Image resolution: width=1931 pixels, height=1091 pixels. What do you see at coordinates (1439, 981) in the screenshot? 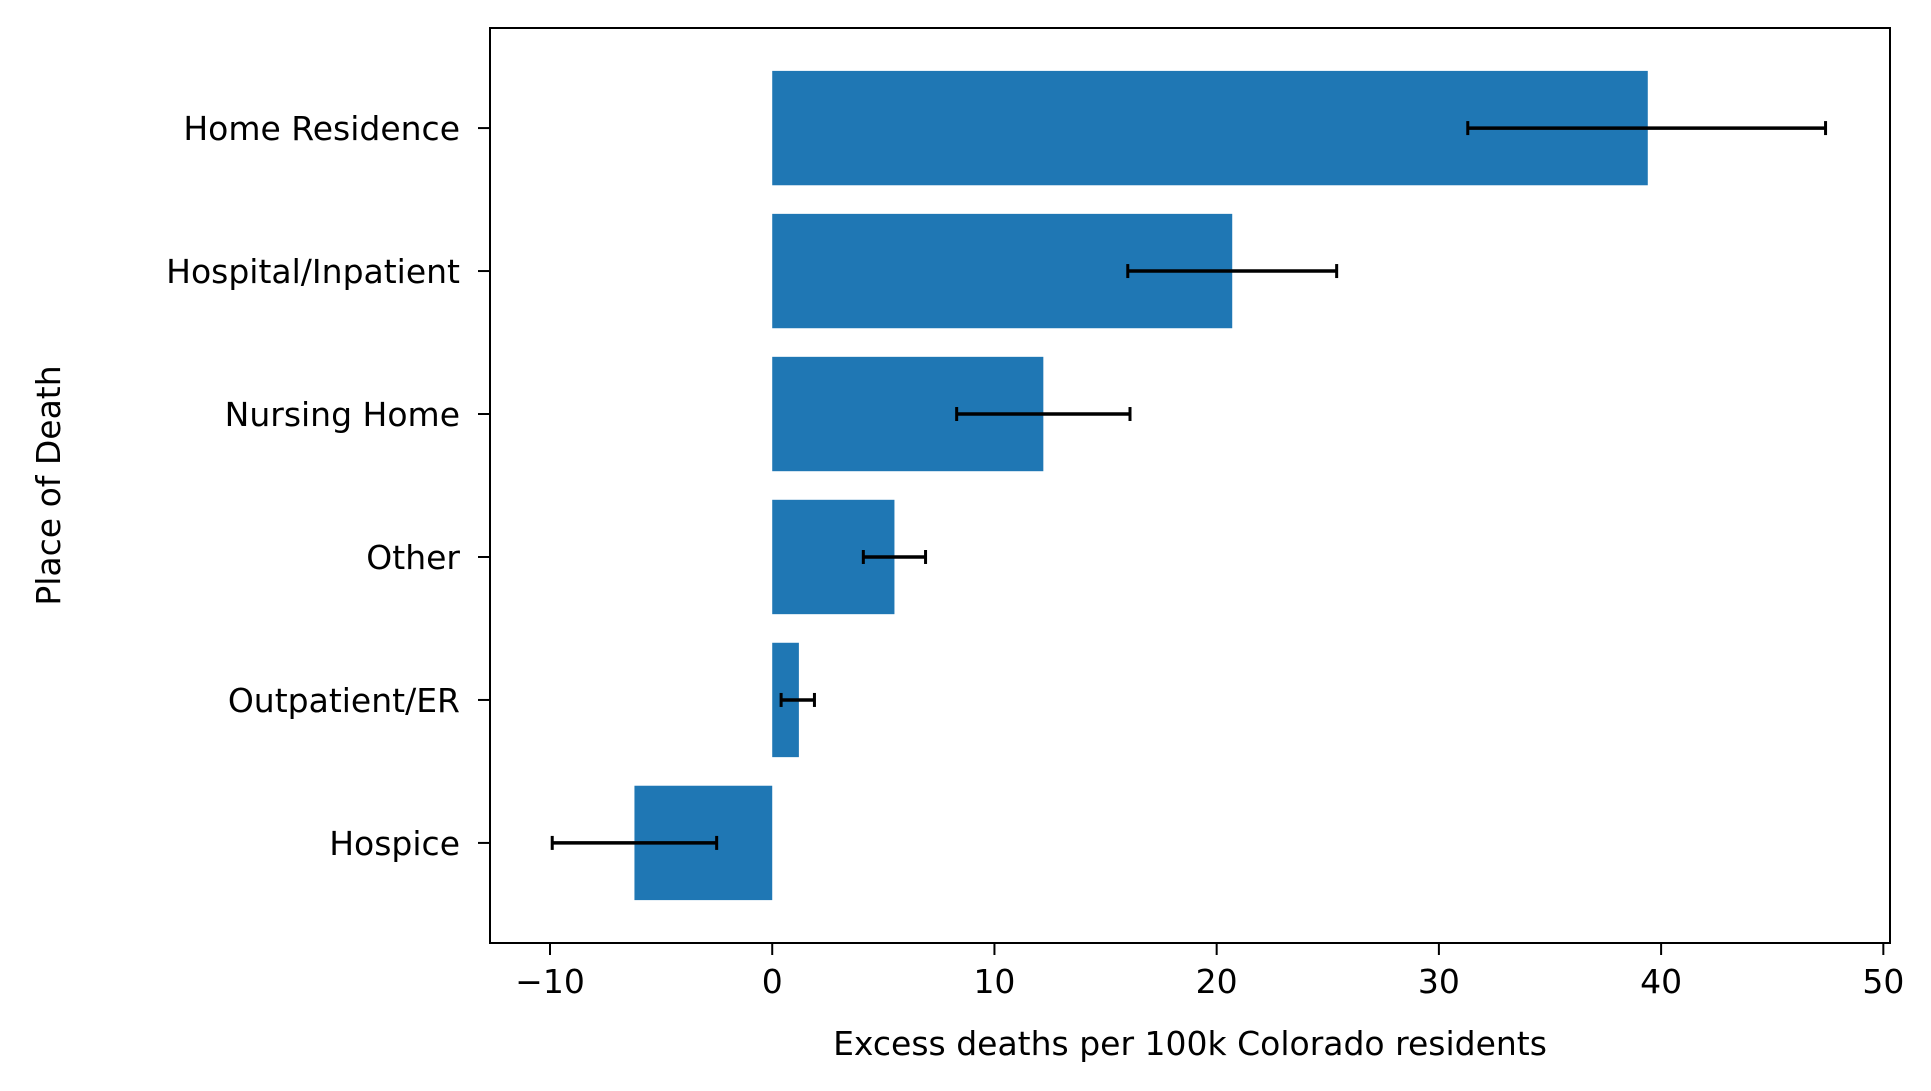
I see `x-tick-label: 30` at bounding box center [1439, 981].